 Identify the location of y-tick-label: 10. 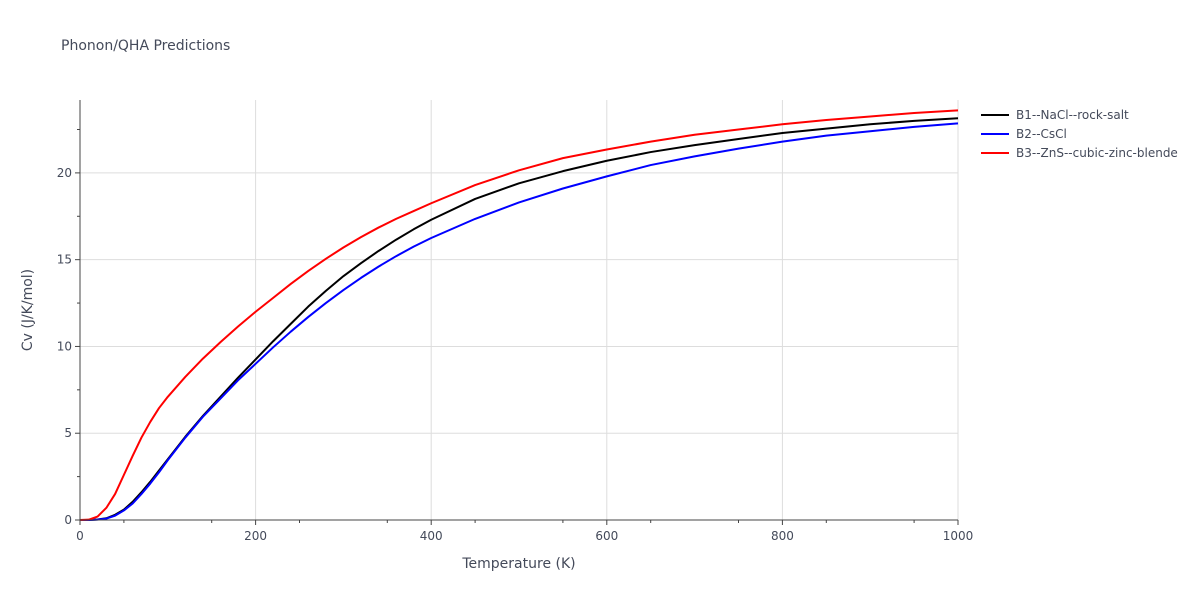
(64, 346).